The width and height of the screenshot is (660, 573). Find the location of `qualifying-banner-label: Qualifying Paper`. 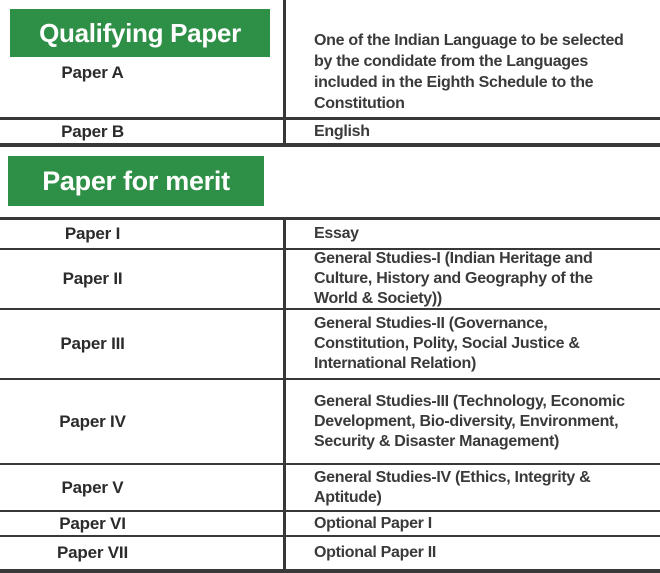

qualifying-banner-label: Qualifying Paper is located at coordinates (140, 32).